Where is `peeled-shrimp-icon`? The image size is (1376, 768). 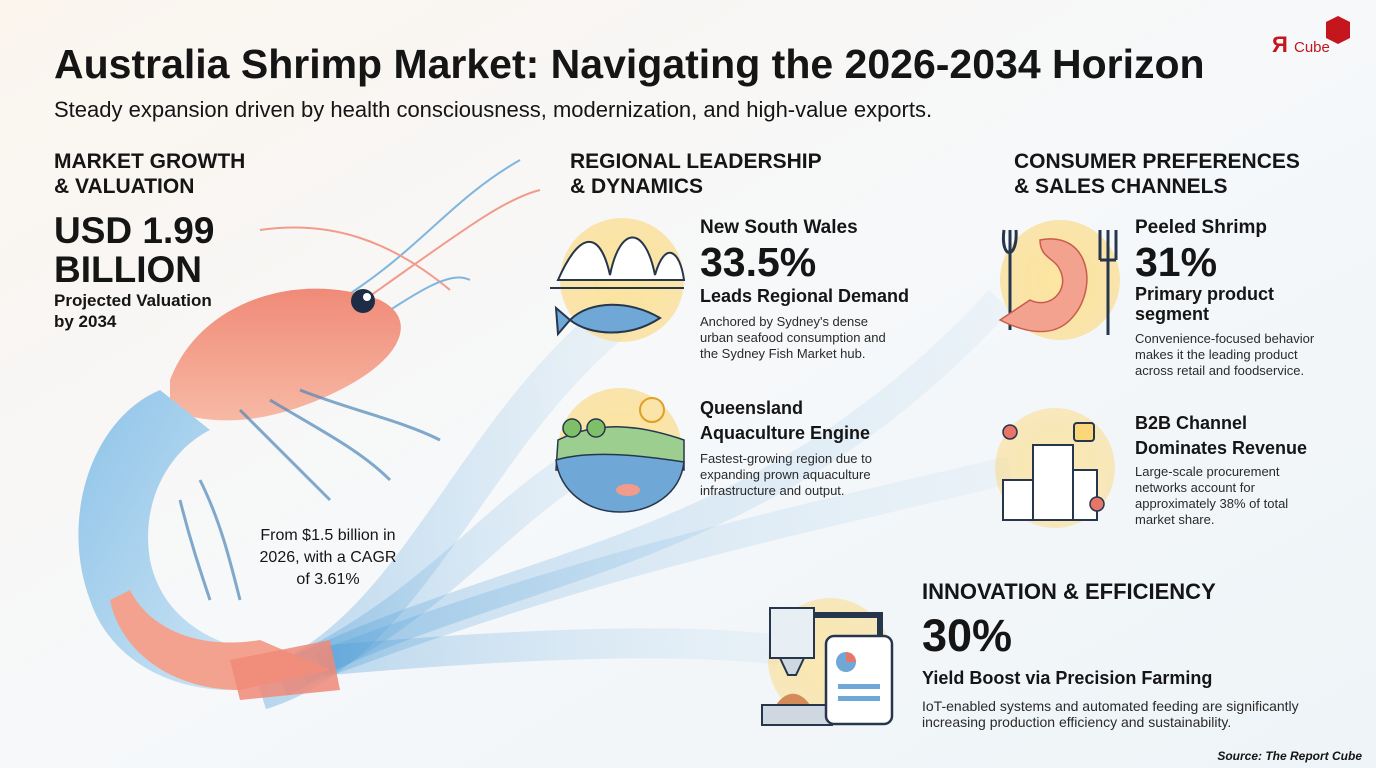 peeled-shrimp-icon is located at coordinates (1059, 280).